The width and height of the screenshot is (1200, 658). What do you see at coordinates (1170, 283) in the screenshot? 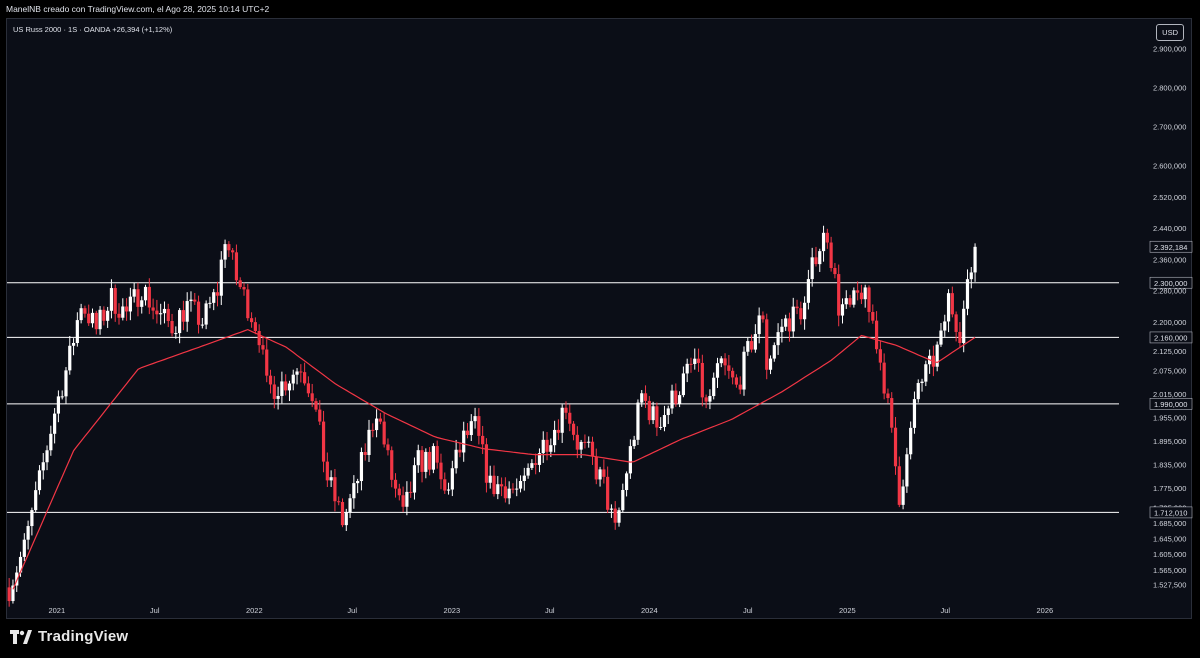
I see `level-price-tag: 2.300,000` at bounding box center [1170, 283].